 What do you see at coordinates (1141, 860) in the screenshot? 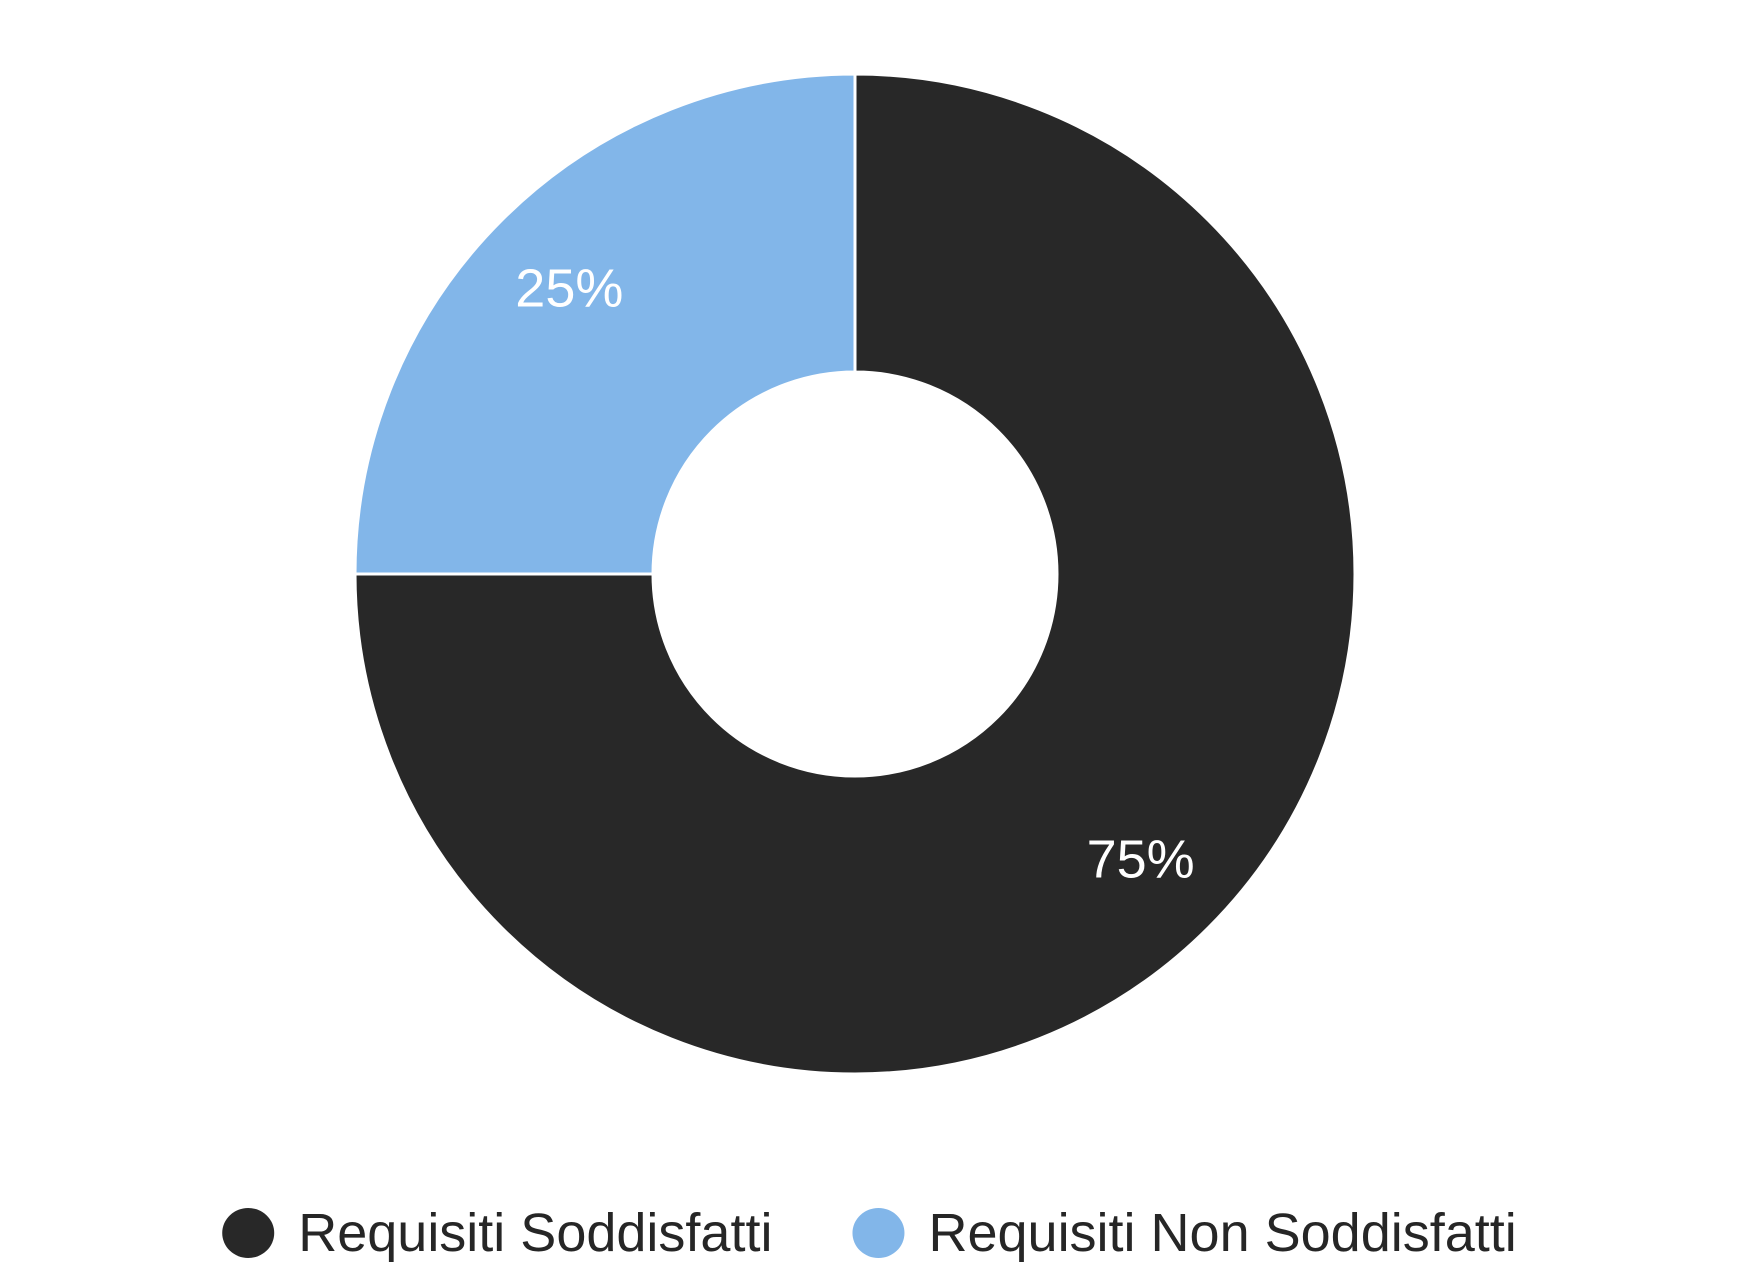
I see `slice-label-requisiti-soddisfatti: 75%` at bounding box center [1141, 860].